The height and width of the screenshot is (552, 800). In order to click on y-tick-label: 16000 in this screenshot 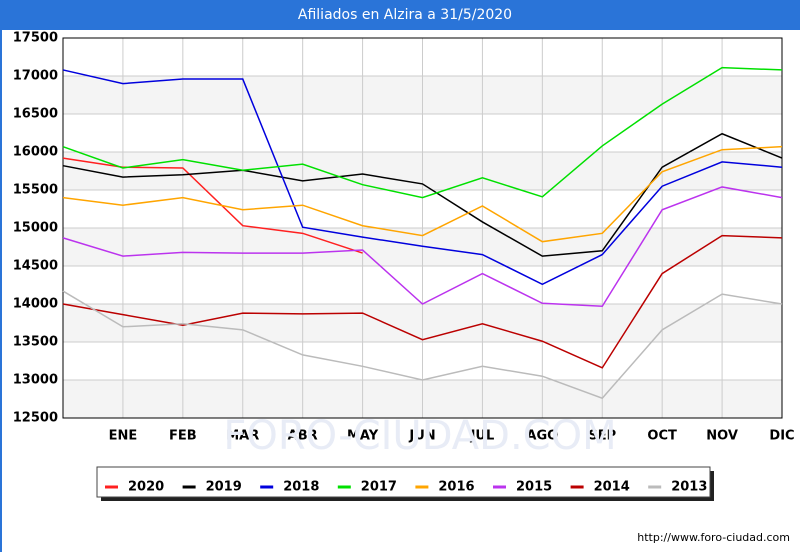, I will do `click(35, 152)`.